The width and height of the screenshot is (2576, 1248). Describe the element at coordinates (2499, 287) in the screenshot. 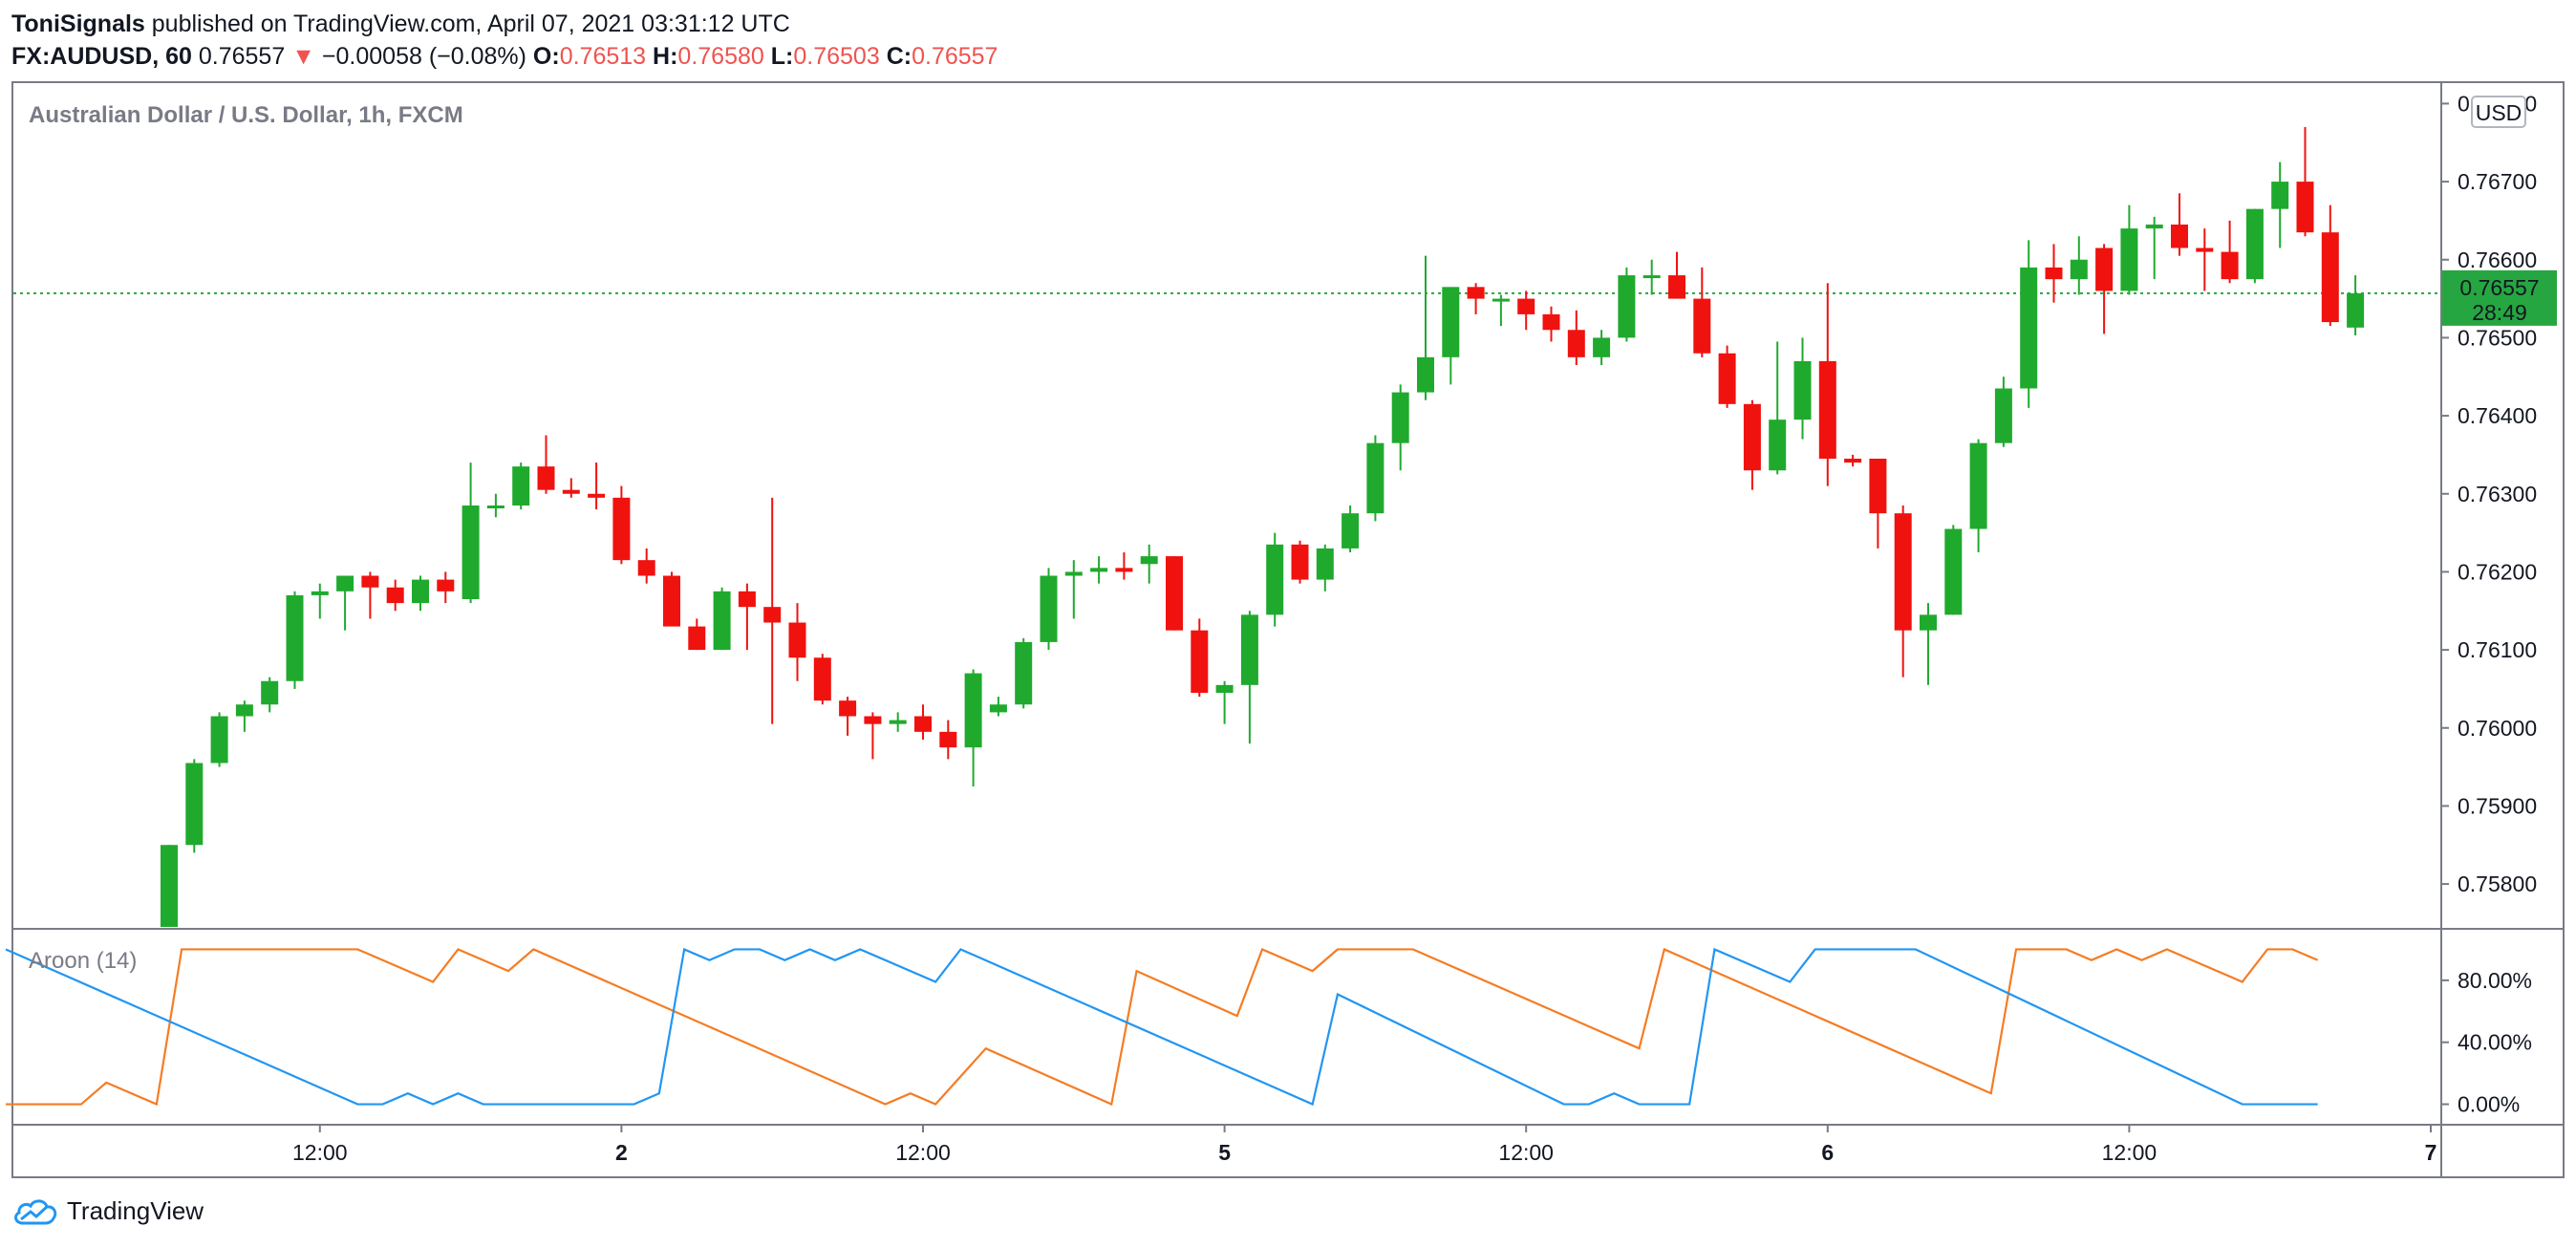

I see `last-price-badge-label: 0.76557` at that location.